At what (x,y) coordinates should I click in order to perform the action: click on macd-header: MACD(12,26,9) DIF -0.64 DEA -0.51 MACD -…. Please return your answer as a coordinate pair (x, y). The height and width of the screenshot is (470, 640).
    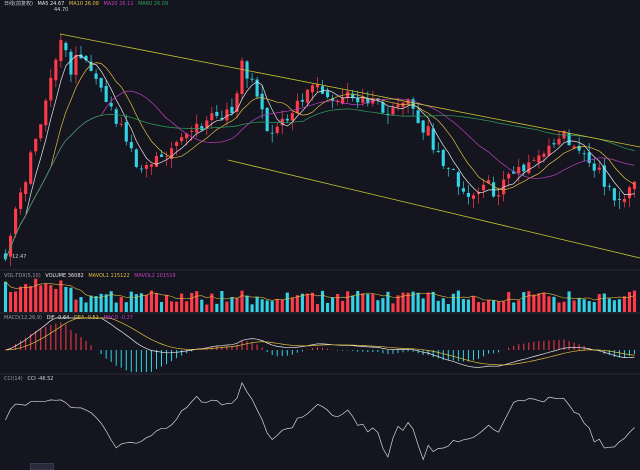
    Looking at the image, I should click on (70, 318).